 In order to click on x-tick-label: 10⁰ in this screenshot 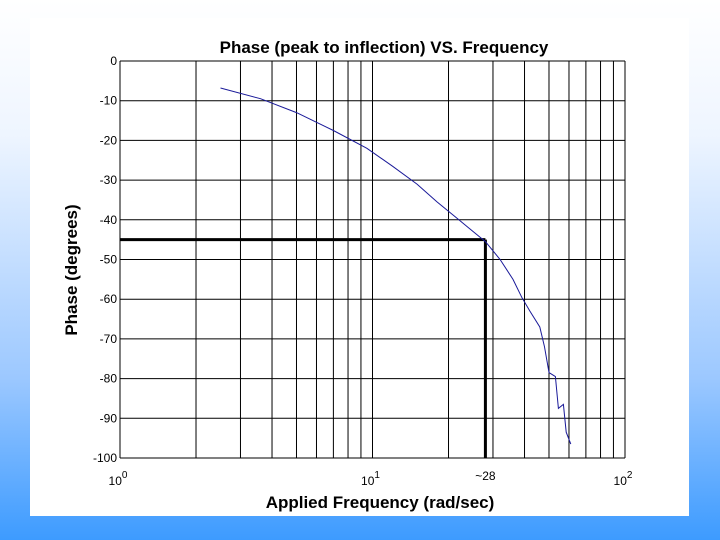, I will do `click(118, 479)`.